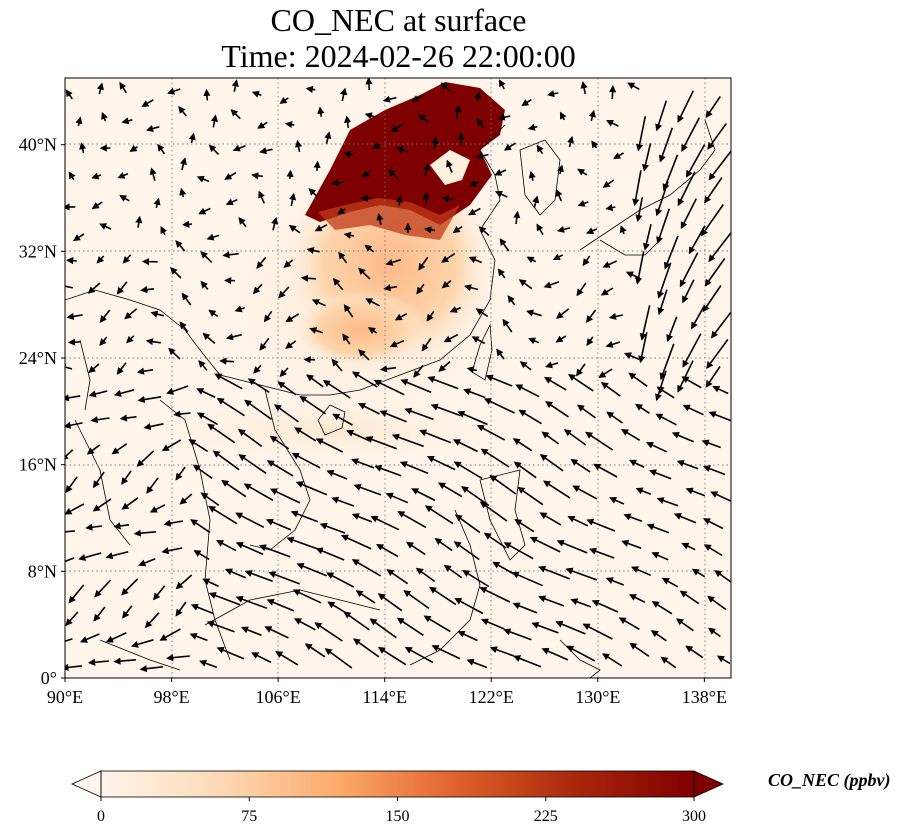 This screenshot has width=920, height=836. Describe the element at coordinates (38, 358) in the screenshot. I see `lat-tick-label: 24°N` at that location.